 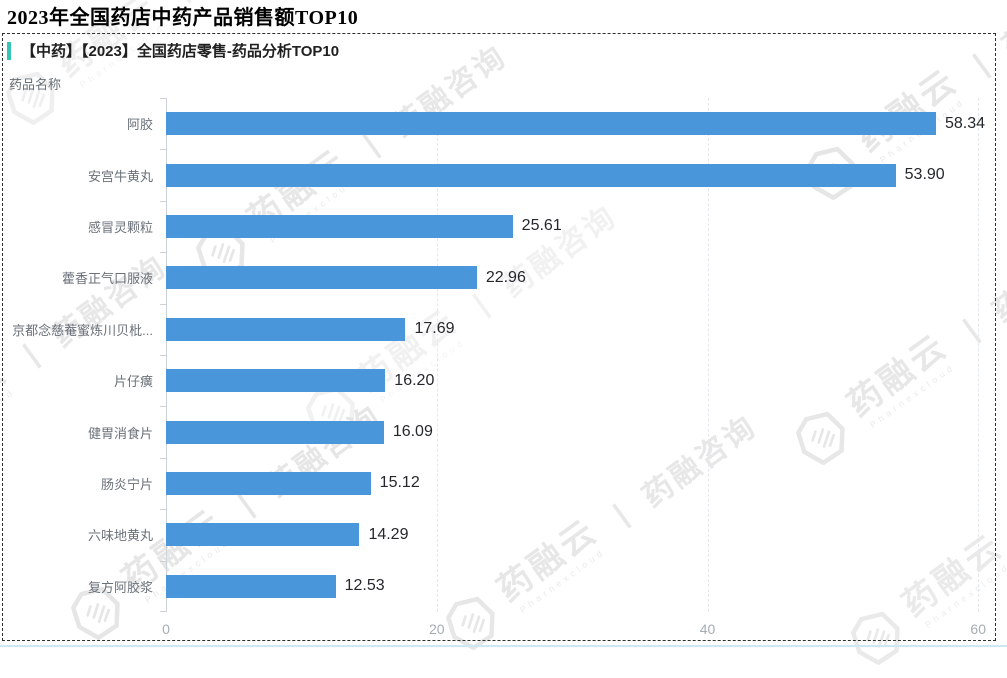 I want to click on bar-value-label: 17.69, so click(x=434, y=329).